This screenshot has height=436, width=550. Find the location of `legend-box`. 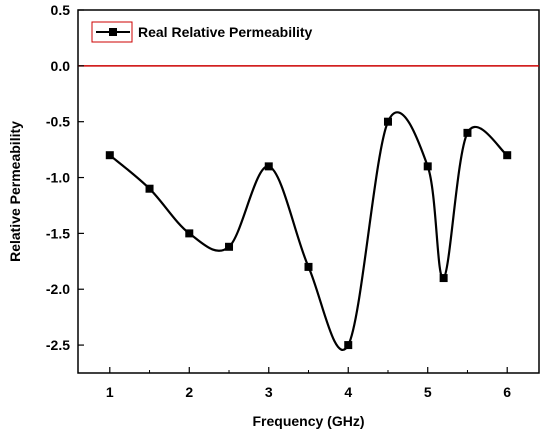

legend-box is located at coordinates (112, 32).